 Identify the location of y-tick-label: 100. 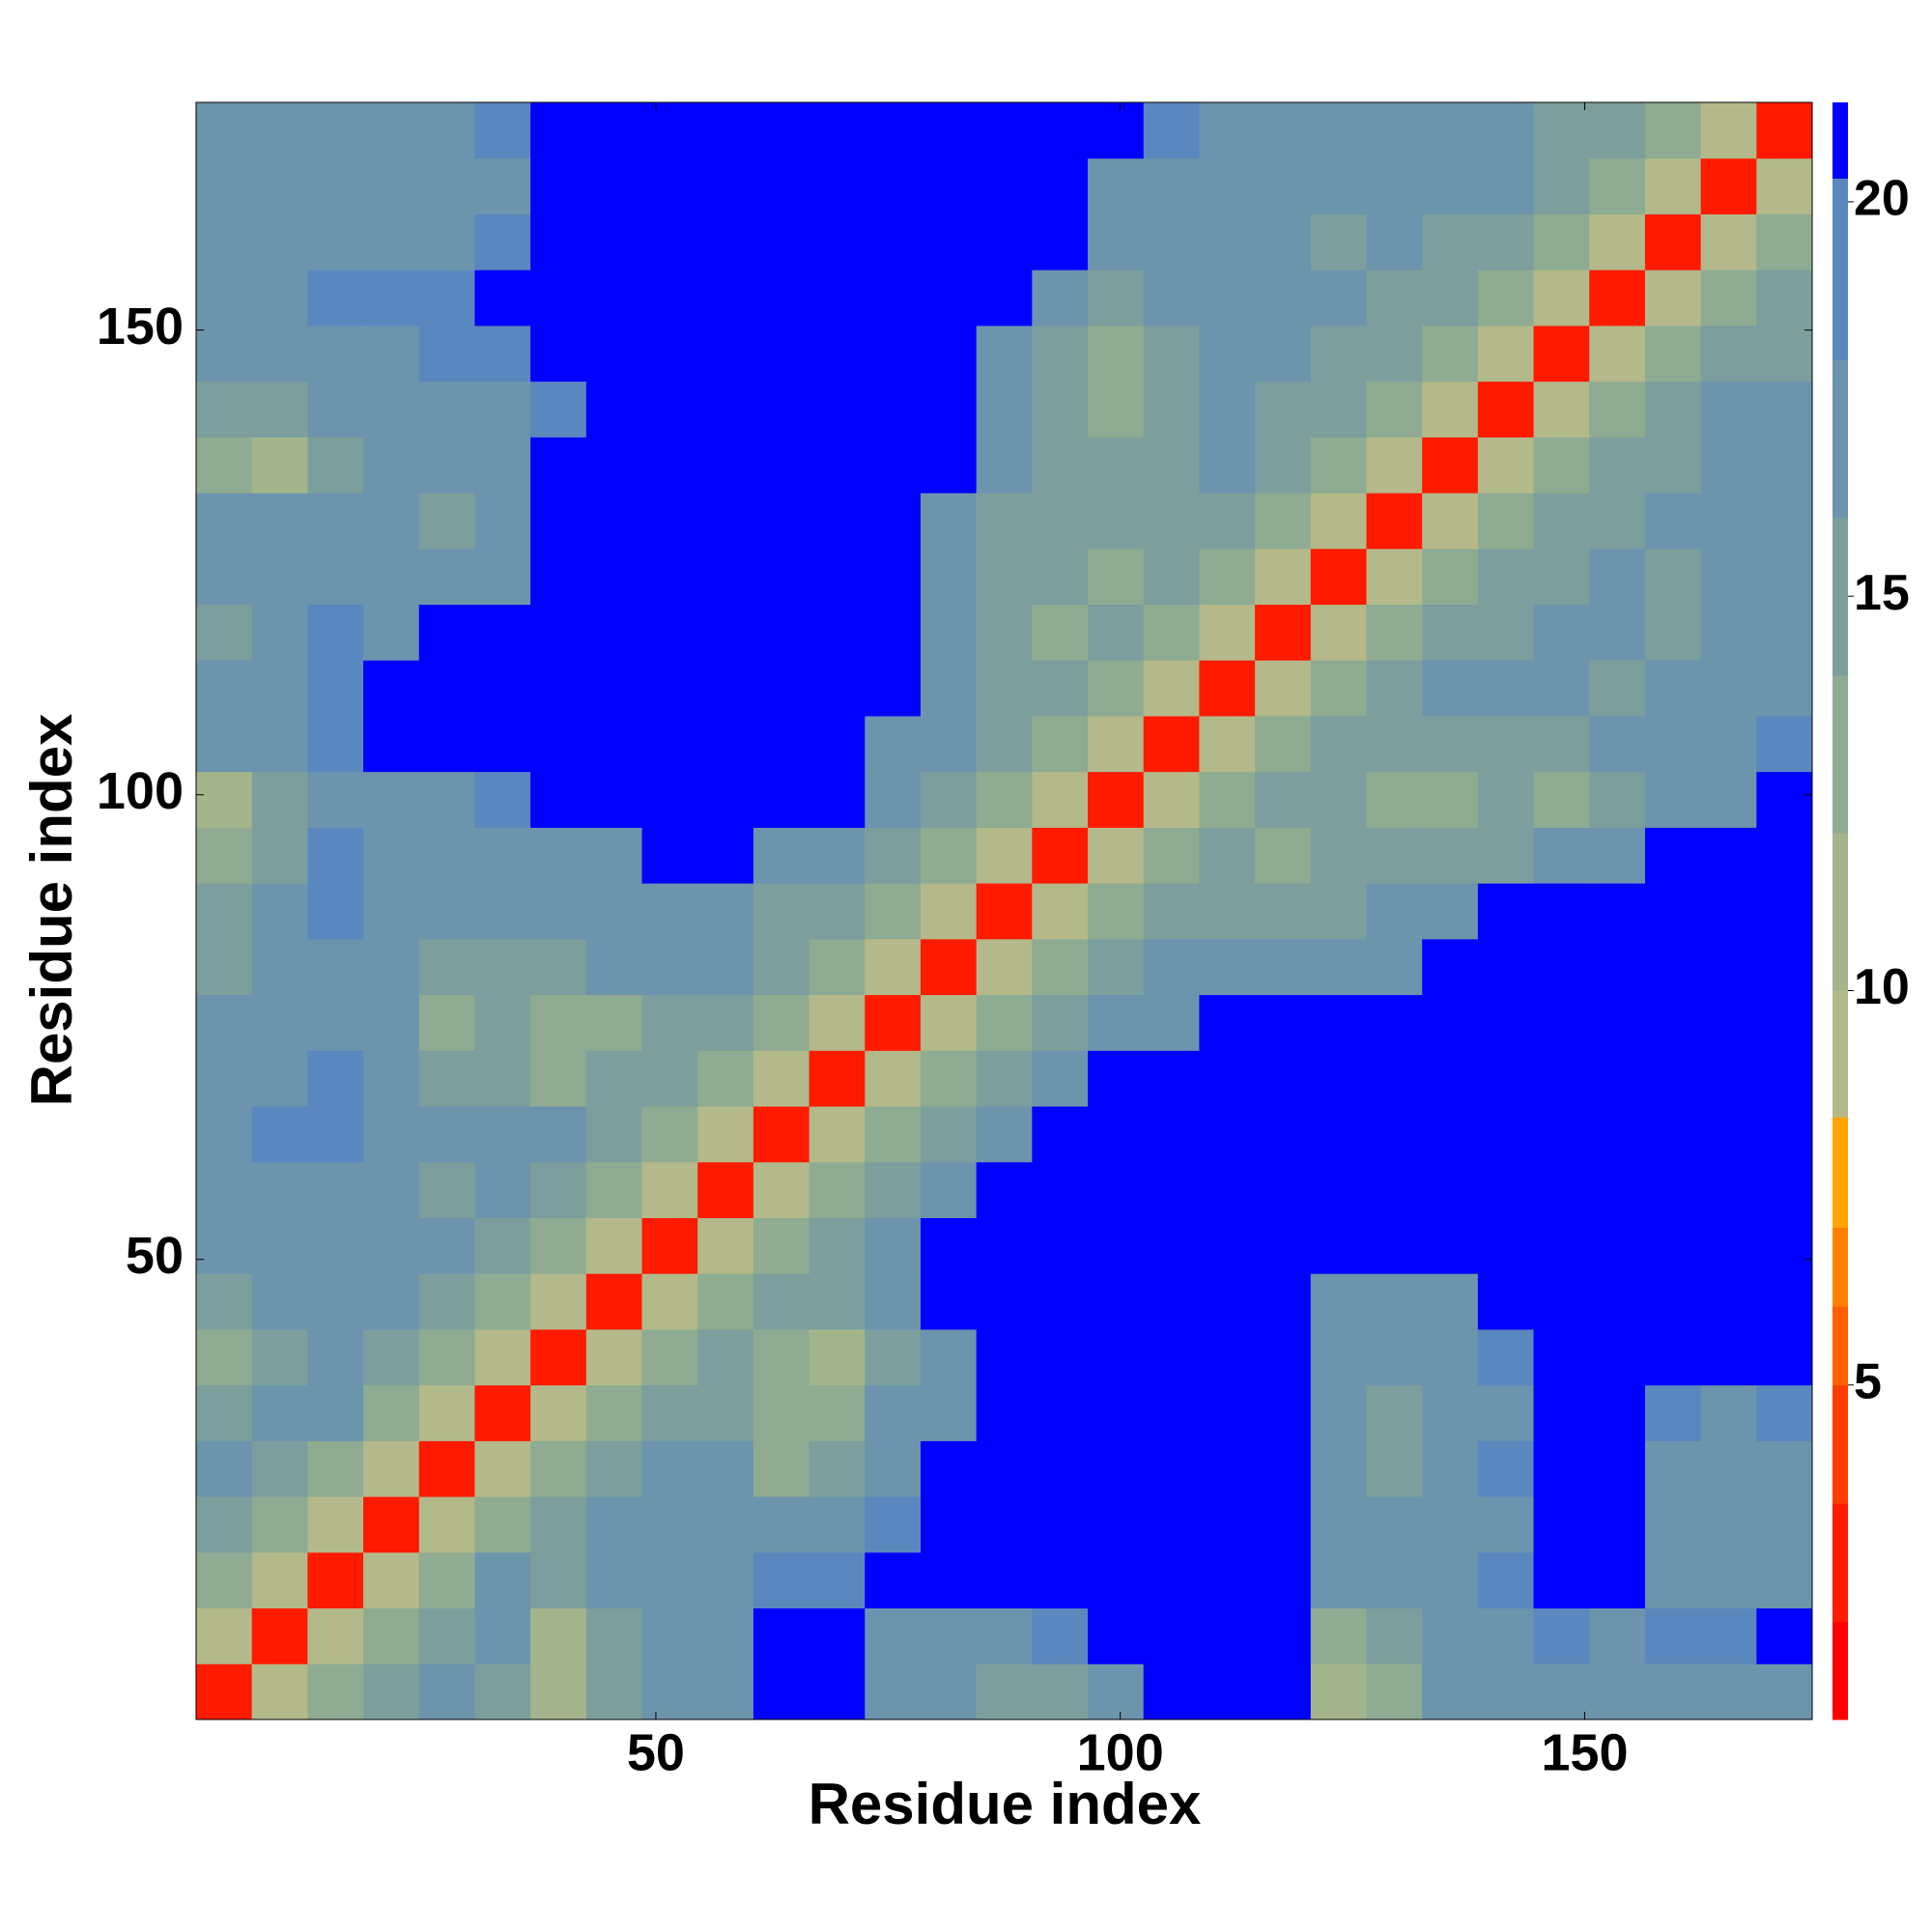
(140, 791).